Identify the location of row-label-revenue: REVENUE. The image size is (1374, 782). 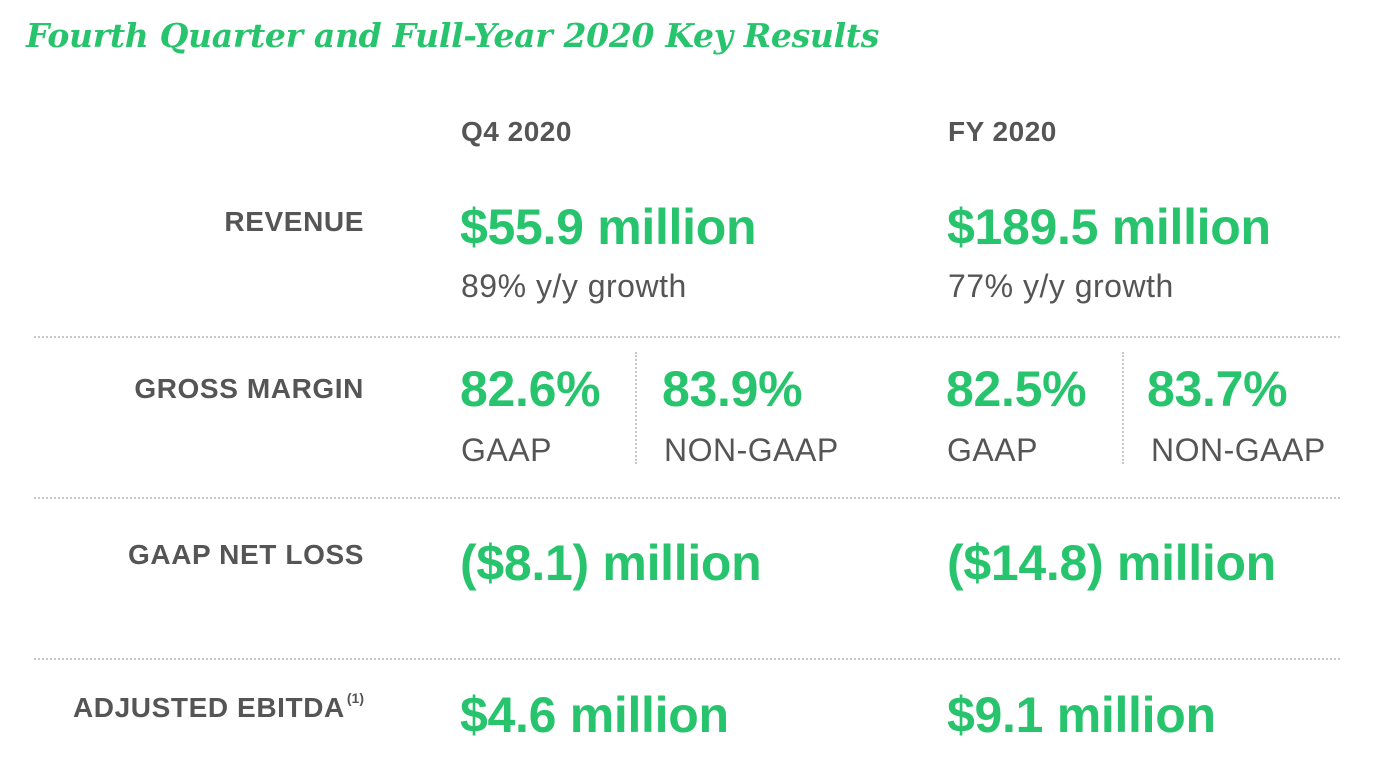
(294, 221).